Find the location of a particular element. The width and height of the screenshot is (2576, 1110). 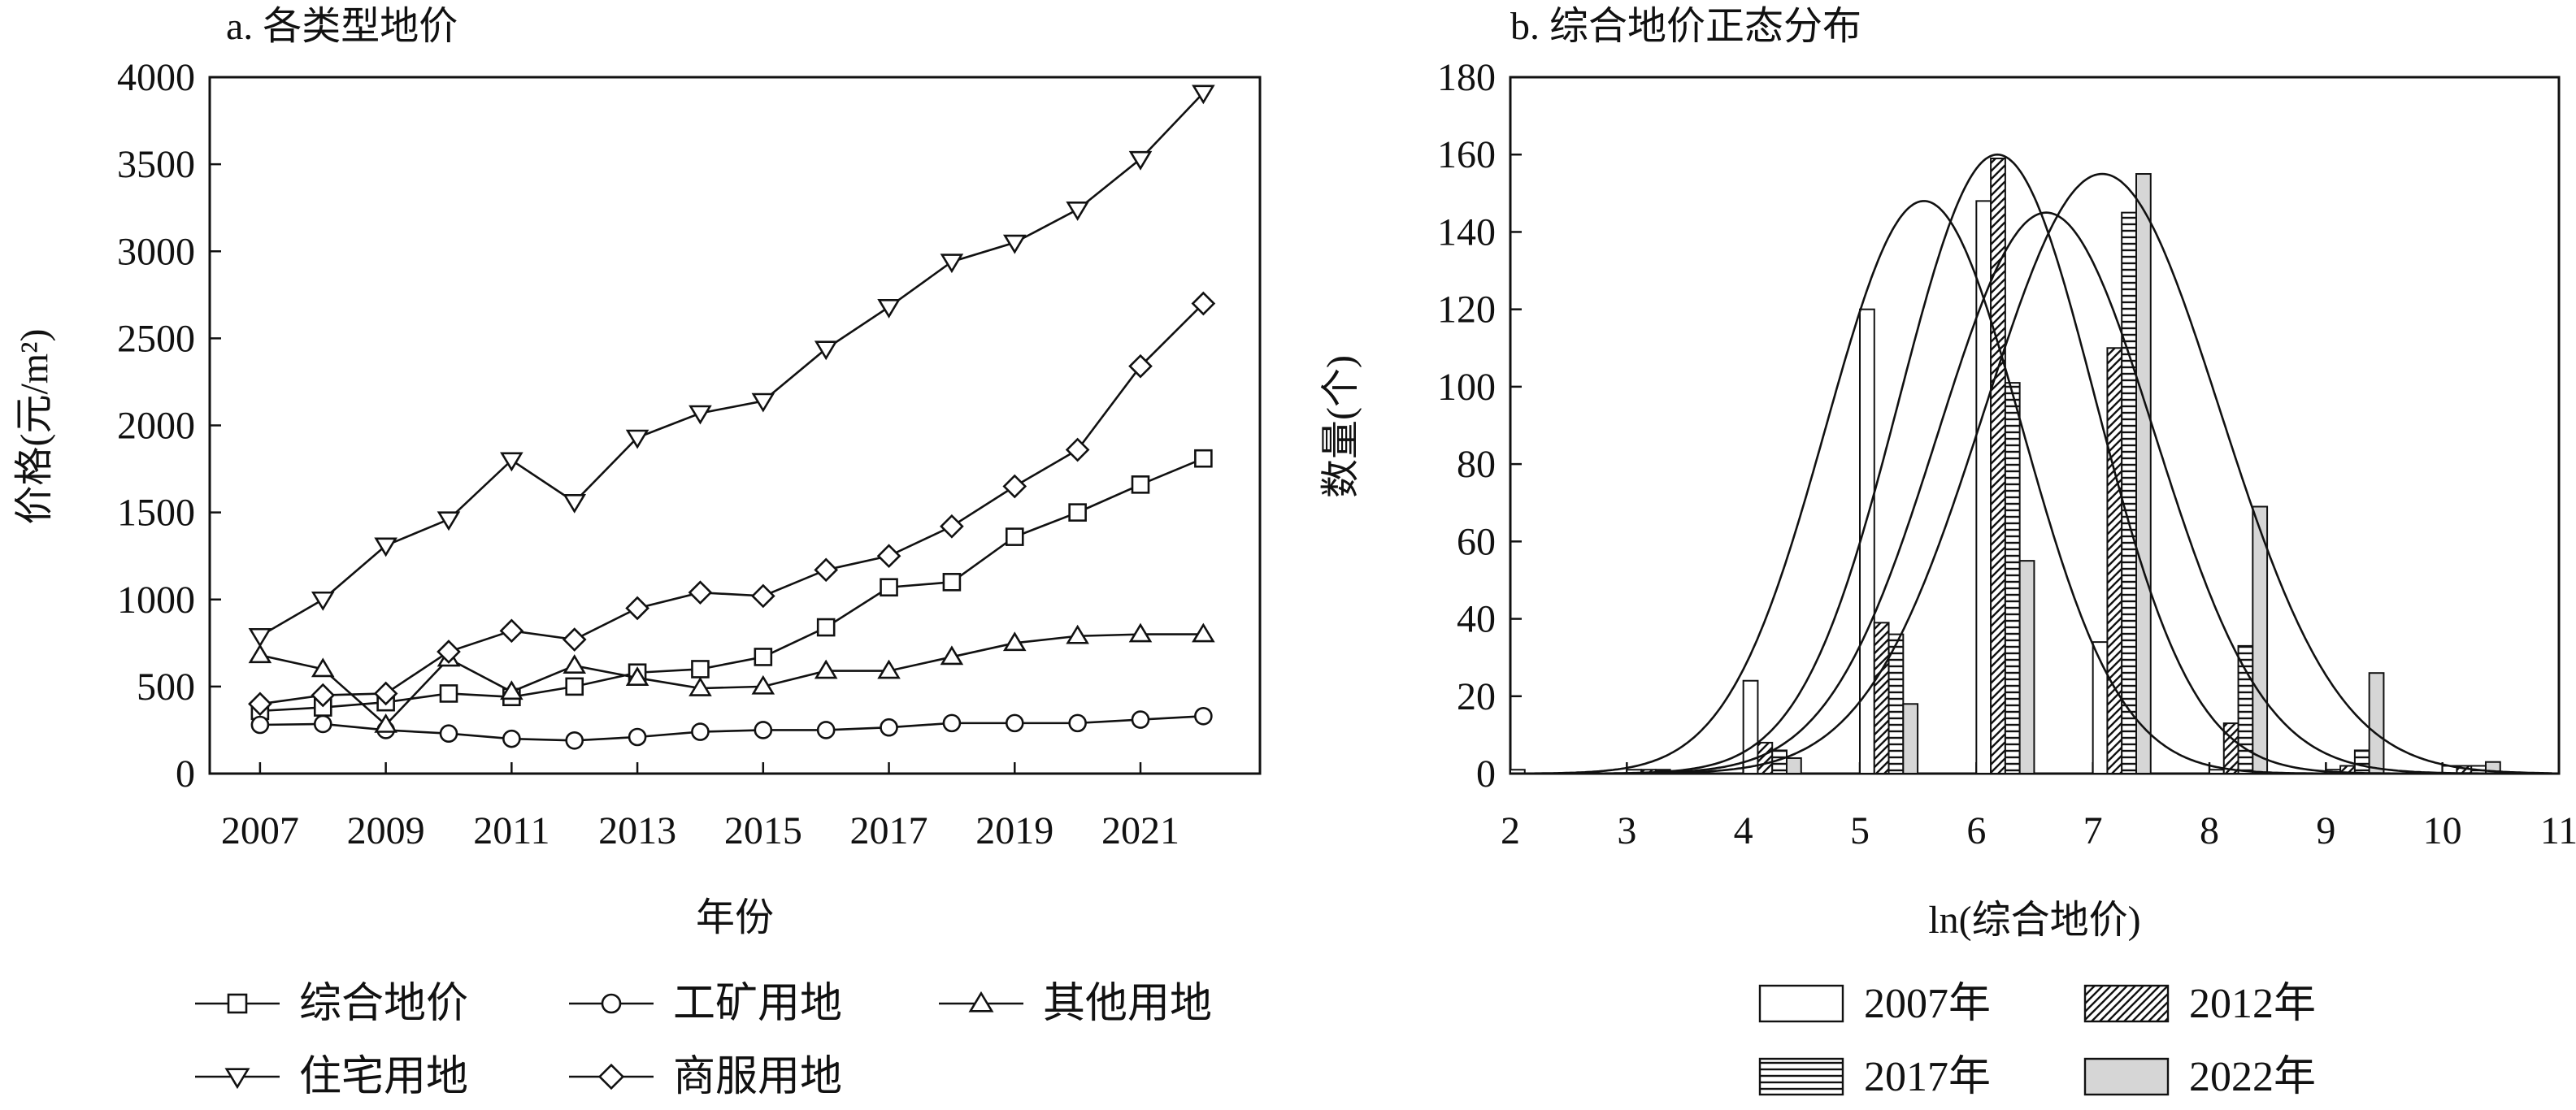

panel-b-x-axis-label: ln(综合地价) is located at coordinates (2034, 920).